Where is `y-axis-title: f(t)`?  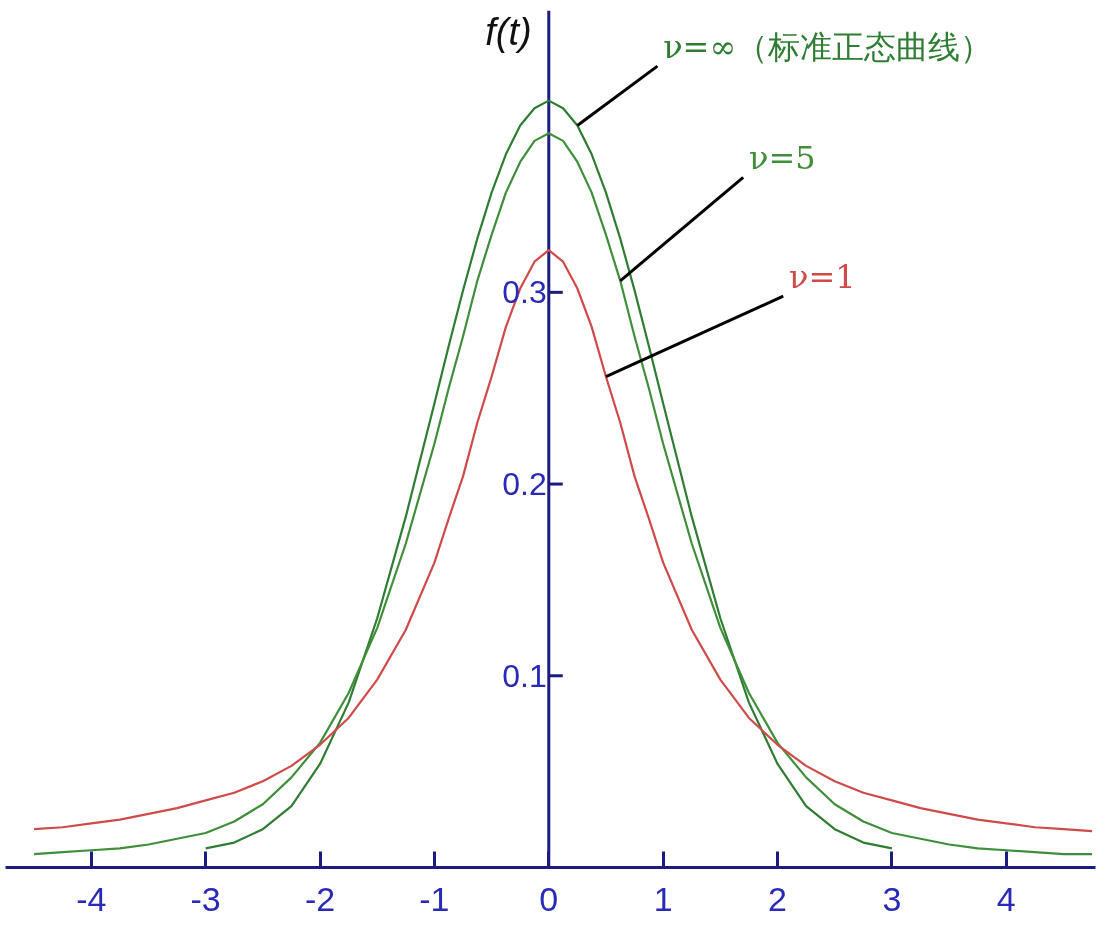 y-axis-title: f(t) is located at coordinates (508, 31).